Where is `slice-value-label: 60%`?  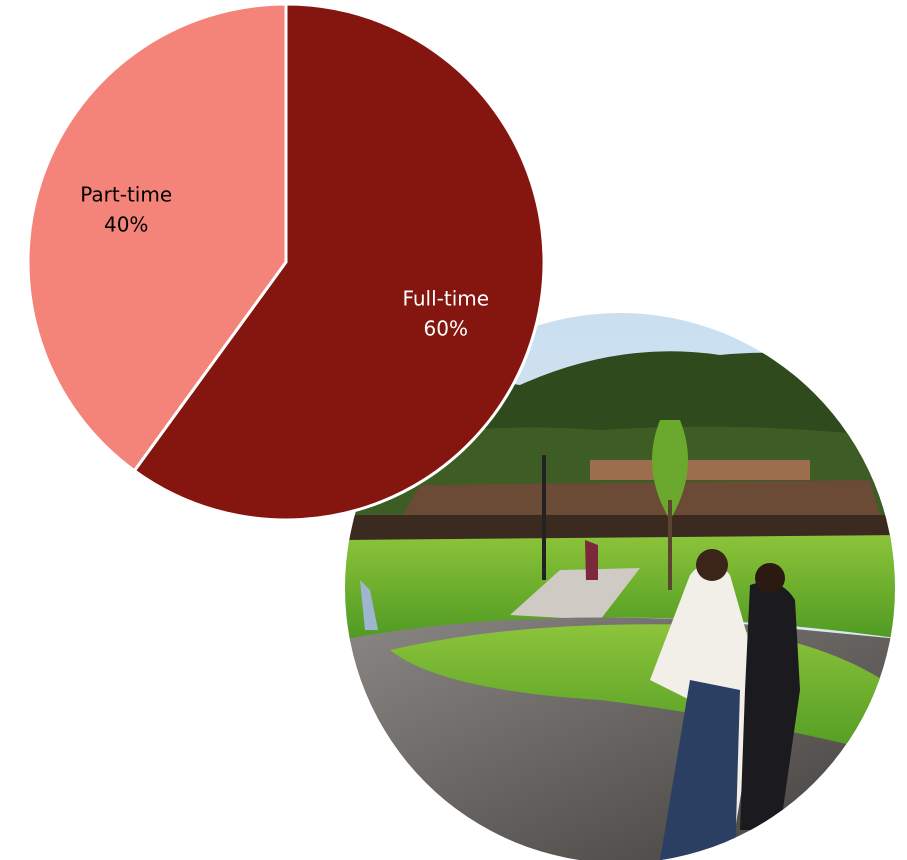 slice-value-label: 60% is located at coordinates (446, 328).